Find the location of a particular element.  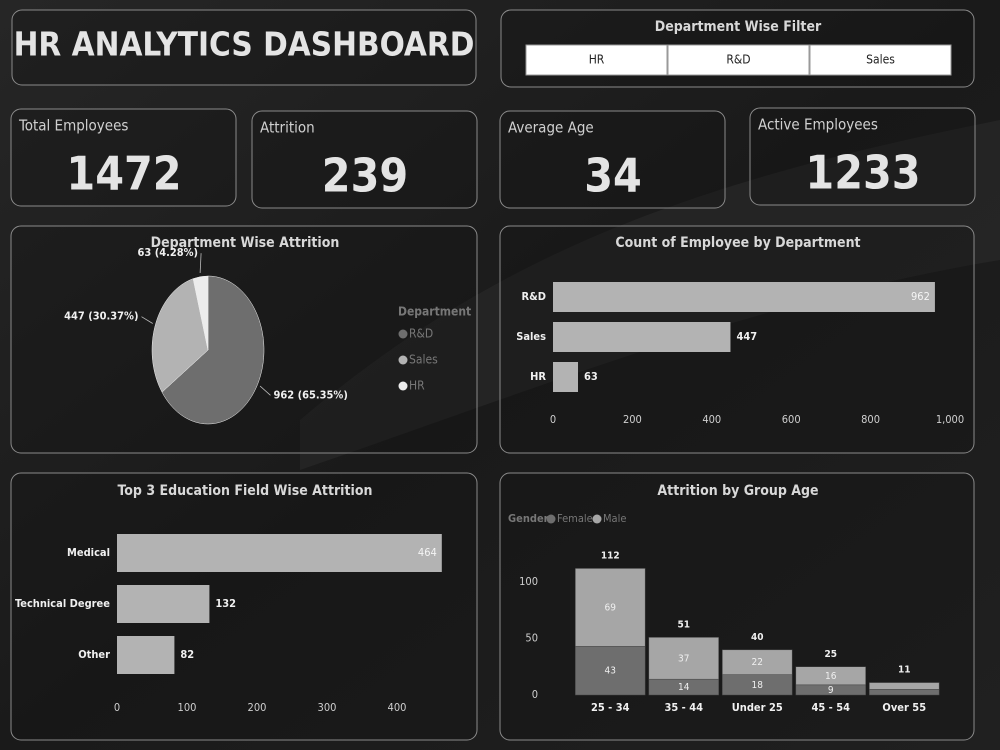

data-label: 37 is located at coordinates (683, 658).